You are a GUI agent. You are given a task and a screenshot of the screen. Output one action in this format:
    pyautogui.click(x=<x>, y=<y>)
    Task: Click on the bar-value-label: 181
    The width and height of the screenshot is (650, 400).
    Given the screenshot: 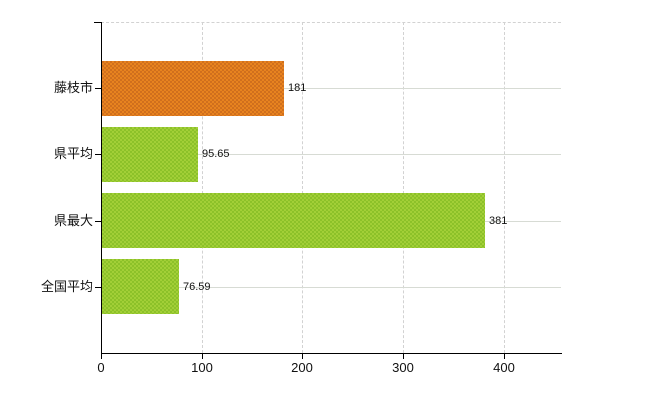 What is the action you would take?
    pyautogui.click(x=297, y=88)
    